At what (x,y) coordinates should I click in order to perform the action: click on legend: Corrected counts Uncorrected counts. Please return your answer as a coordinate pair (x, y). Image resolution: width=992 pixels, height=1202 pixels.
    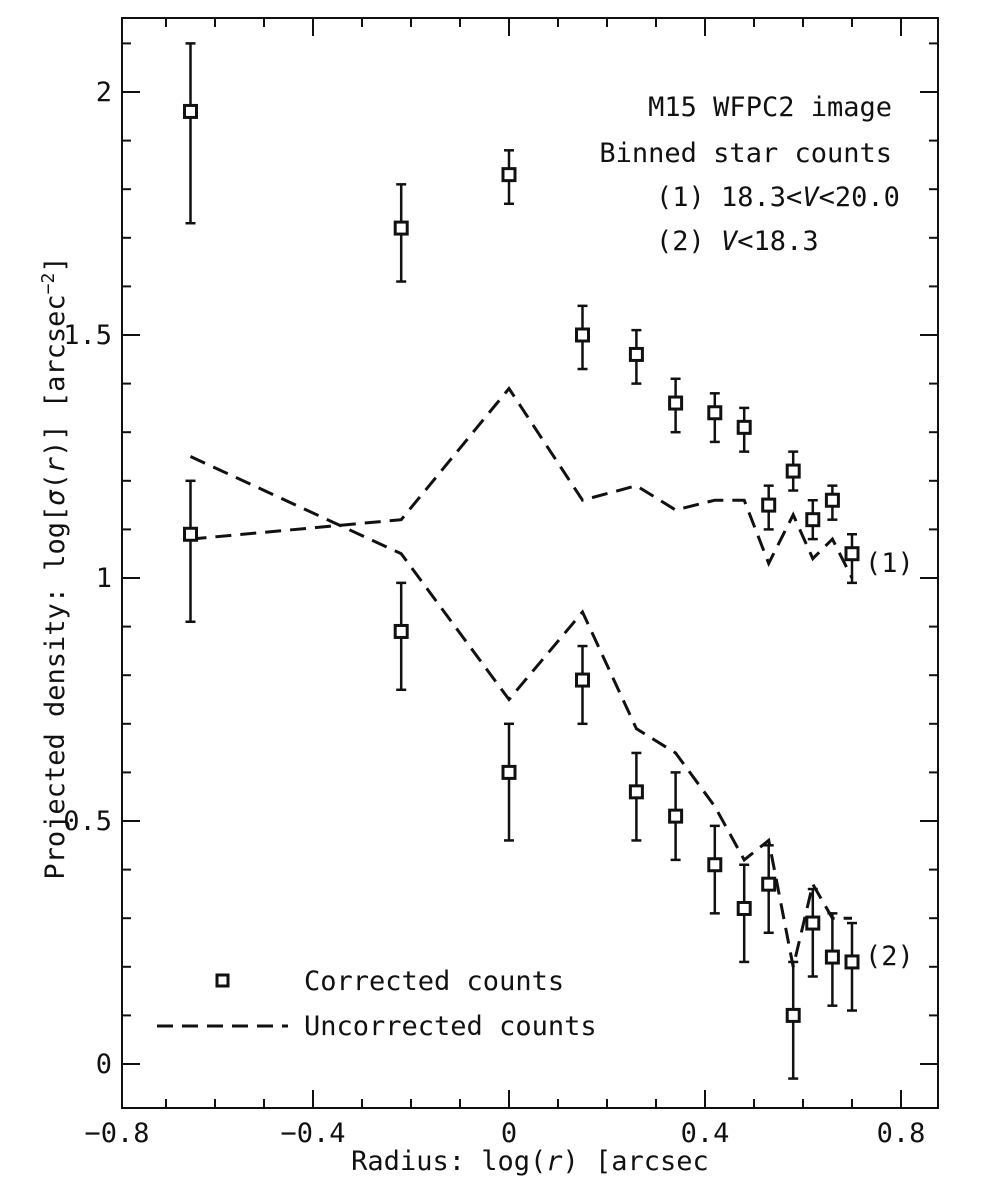
    Looking at the image, I should click on (377, 1004).